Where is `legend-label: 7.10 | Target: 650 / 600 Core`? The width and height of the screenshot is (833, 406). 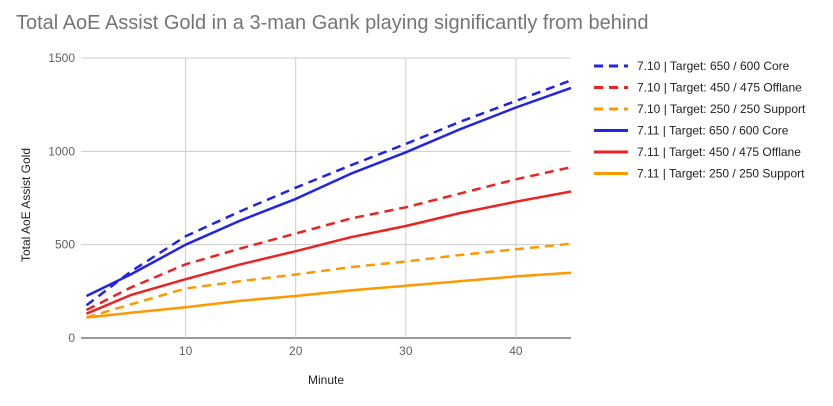 legend-label: 7.10 | Target: 650 / 600 Core is located at coordinates (713, 66).